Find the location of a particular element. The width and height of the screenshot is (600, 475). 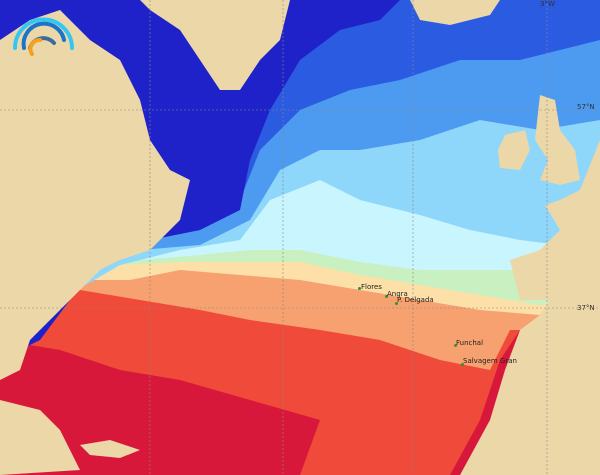

lat-label-57n: 57°N is located at coordinates (586, 107).